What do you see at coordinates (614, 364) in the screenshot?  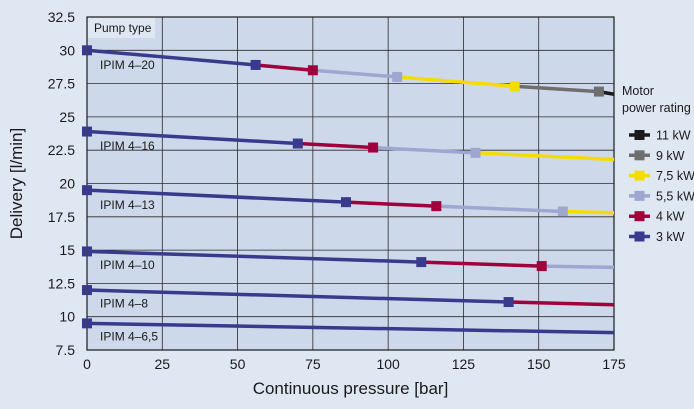 I see `x-tick-label: 175` at bounding box center [614, 364].